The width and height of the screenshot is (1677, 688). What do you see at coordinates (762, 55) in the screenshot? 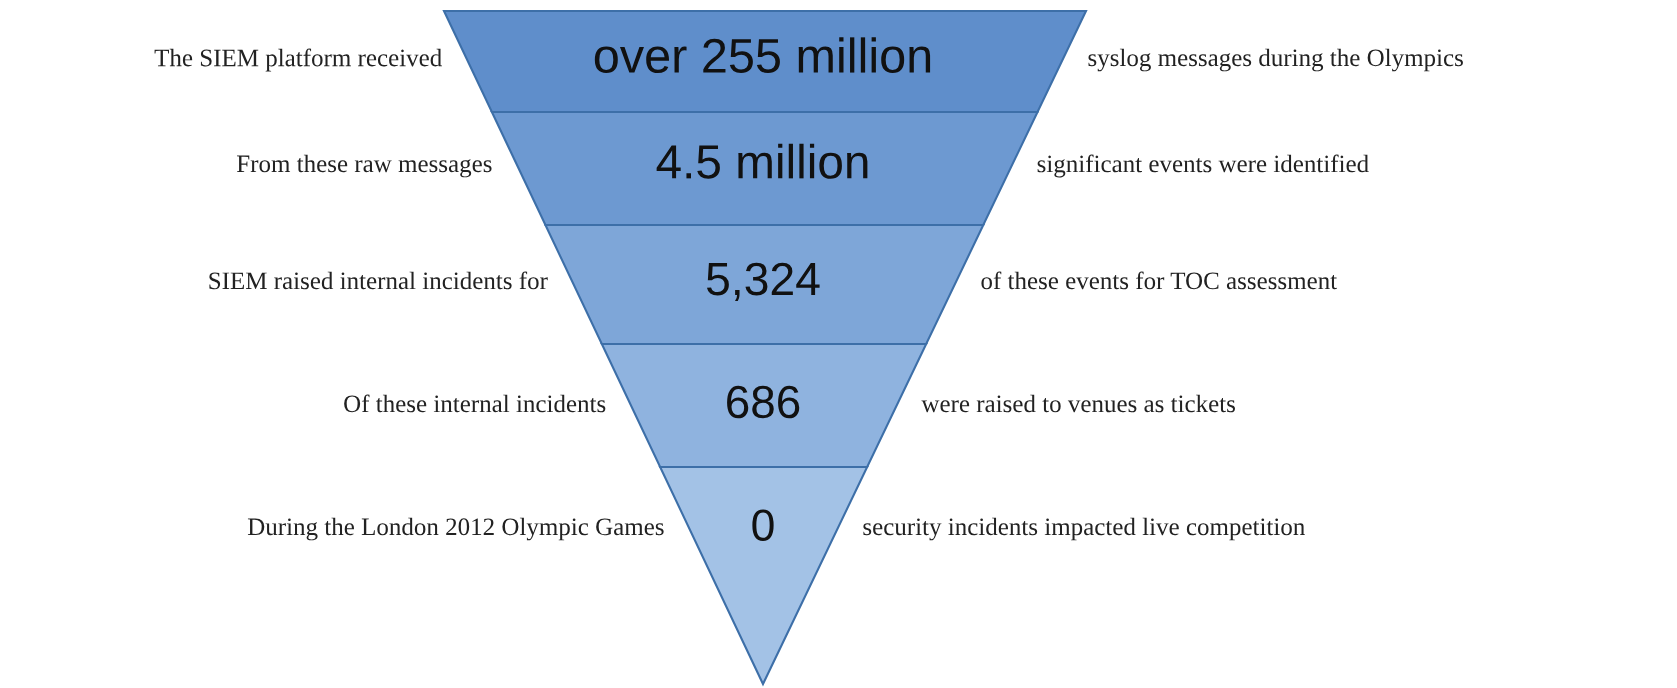
I see `data-label: over 255 million` at bounding box center [762, 55].